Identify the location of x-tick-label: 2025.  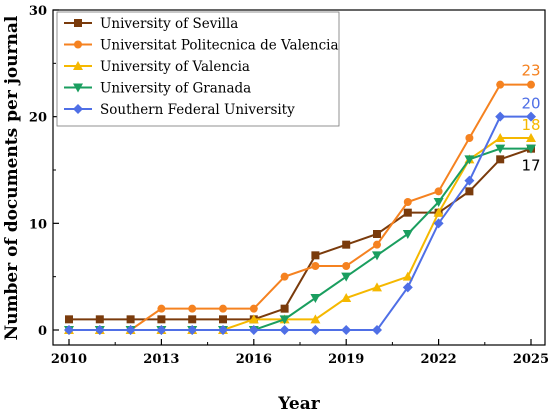
(531, 359).